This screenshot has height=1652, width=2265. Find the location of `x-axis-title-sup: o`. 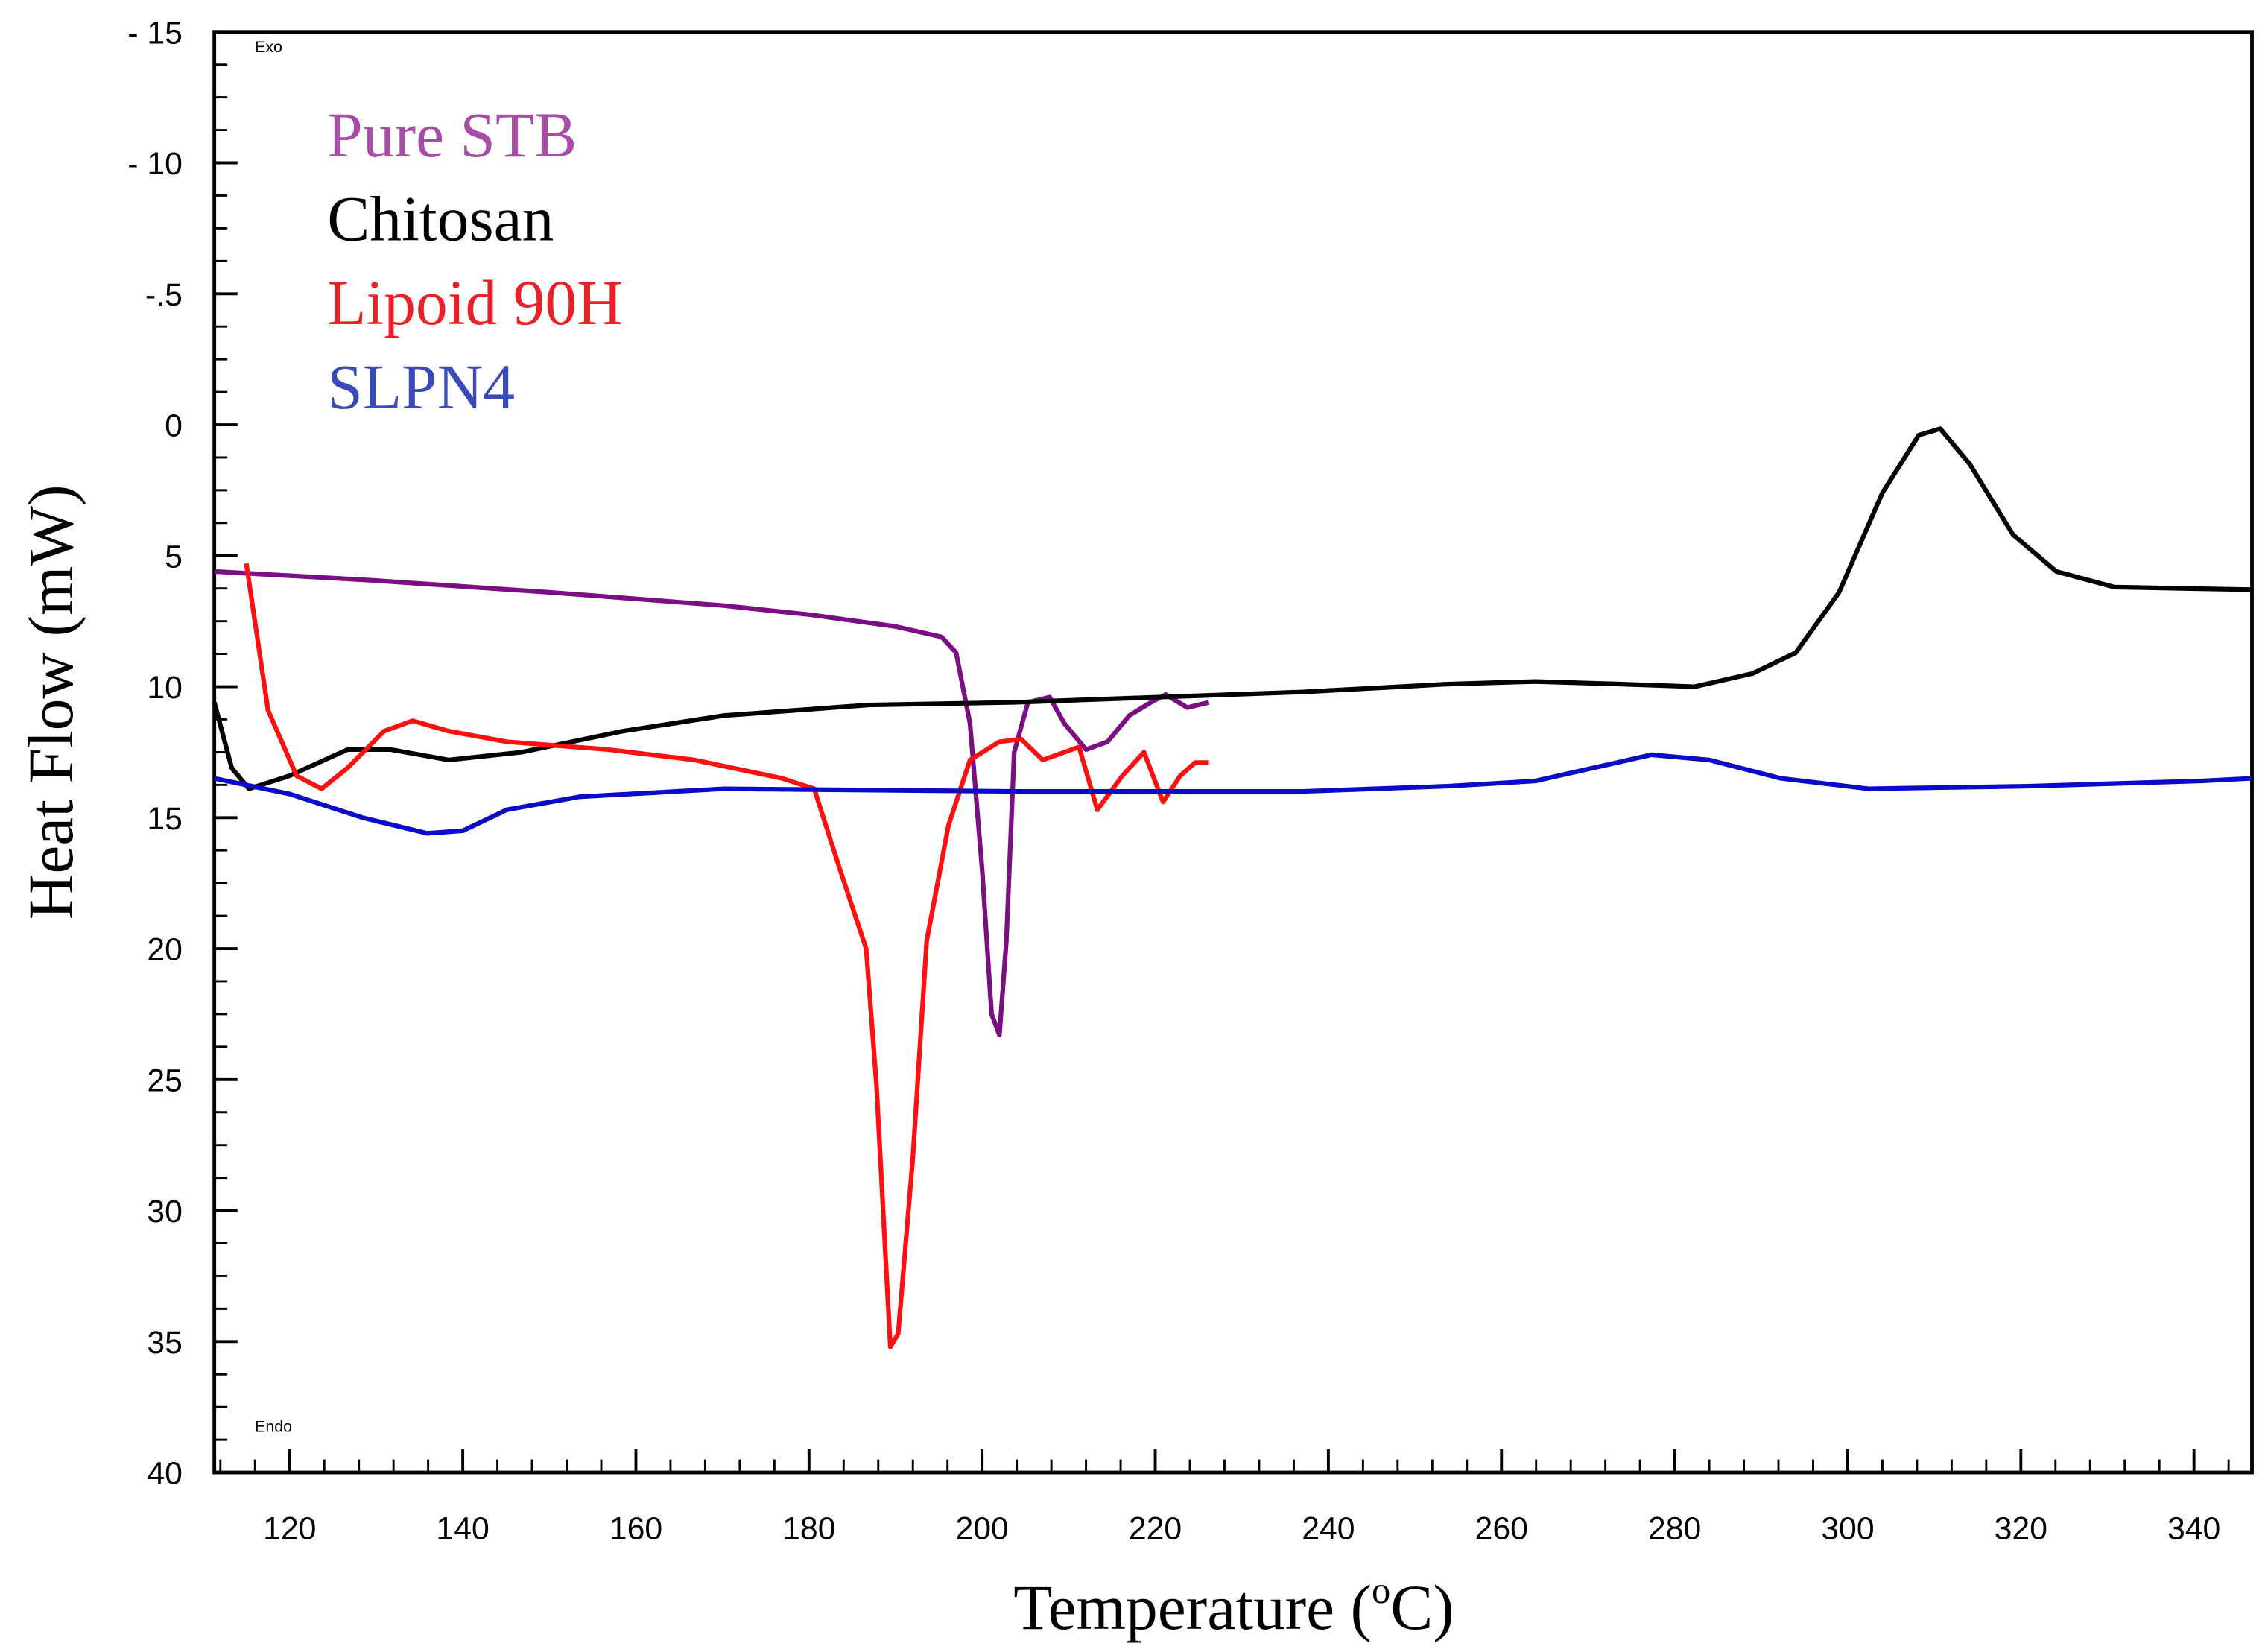

x-axis-title-sup: o is located at coordinates (1381, 1590).